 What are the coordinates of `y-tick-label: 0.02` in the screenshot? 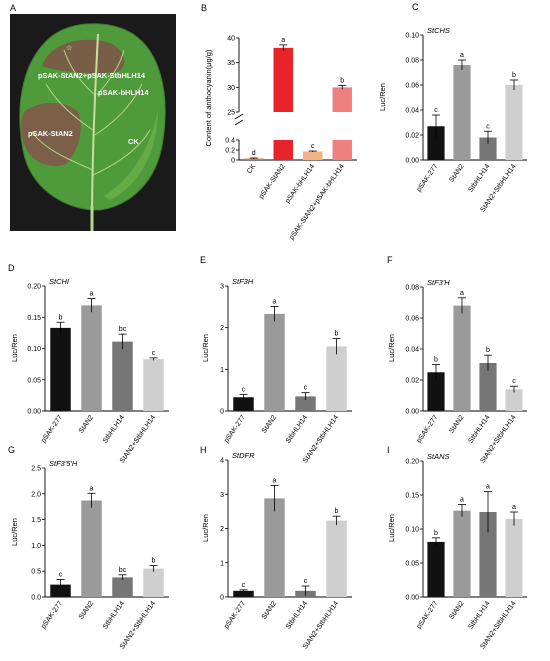 It's located at (412, 381).